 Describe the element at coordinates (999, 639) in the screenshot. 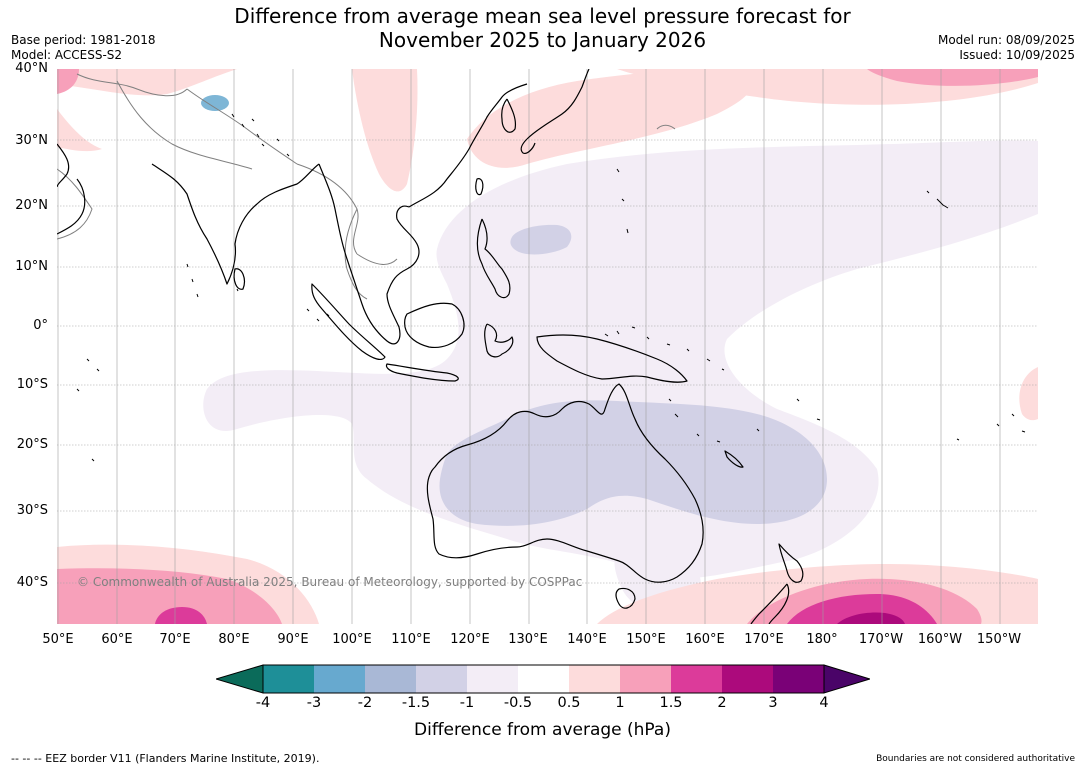

I see `lon-label-150w: 150°W` at that location.